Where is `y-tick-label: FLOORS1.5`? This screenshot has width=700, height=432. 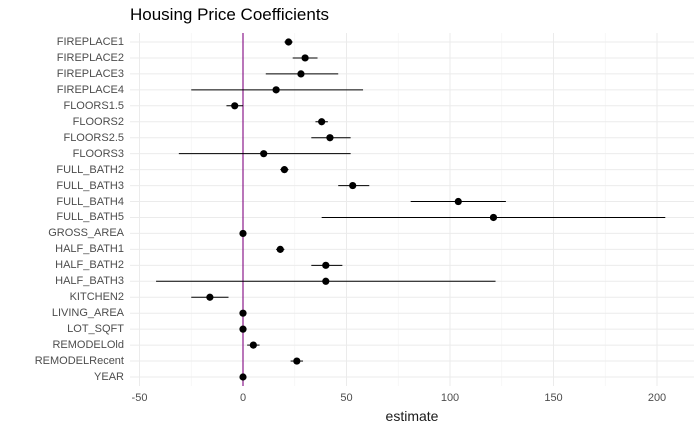 y-tick-label: FLOORS1.5 is located at coordinates (93, 105).